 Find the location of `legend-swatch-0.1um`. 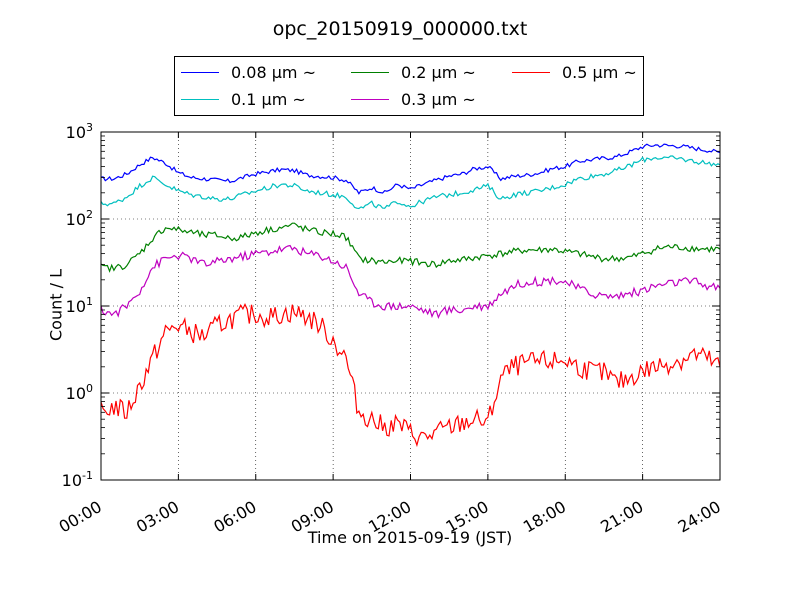

legend-swatch-0.1um is located at coordinates (200, 99).